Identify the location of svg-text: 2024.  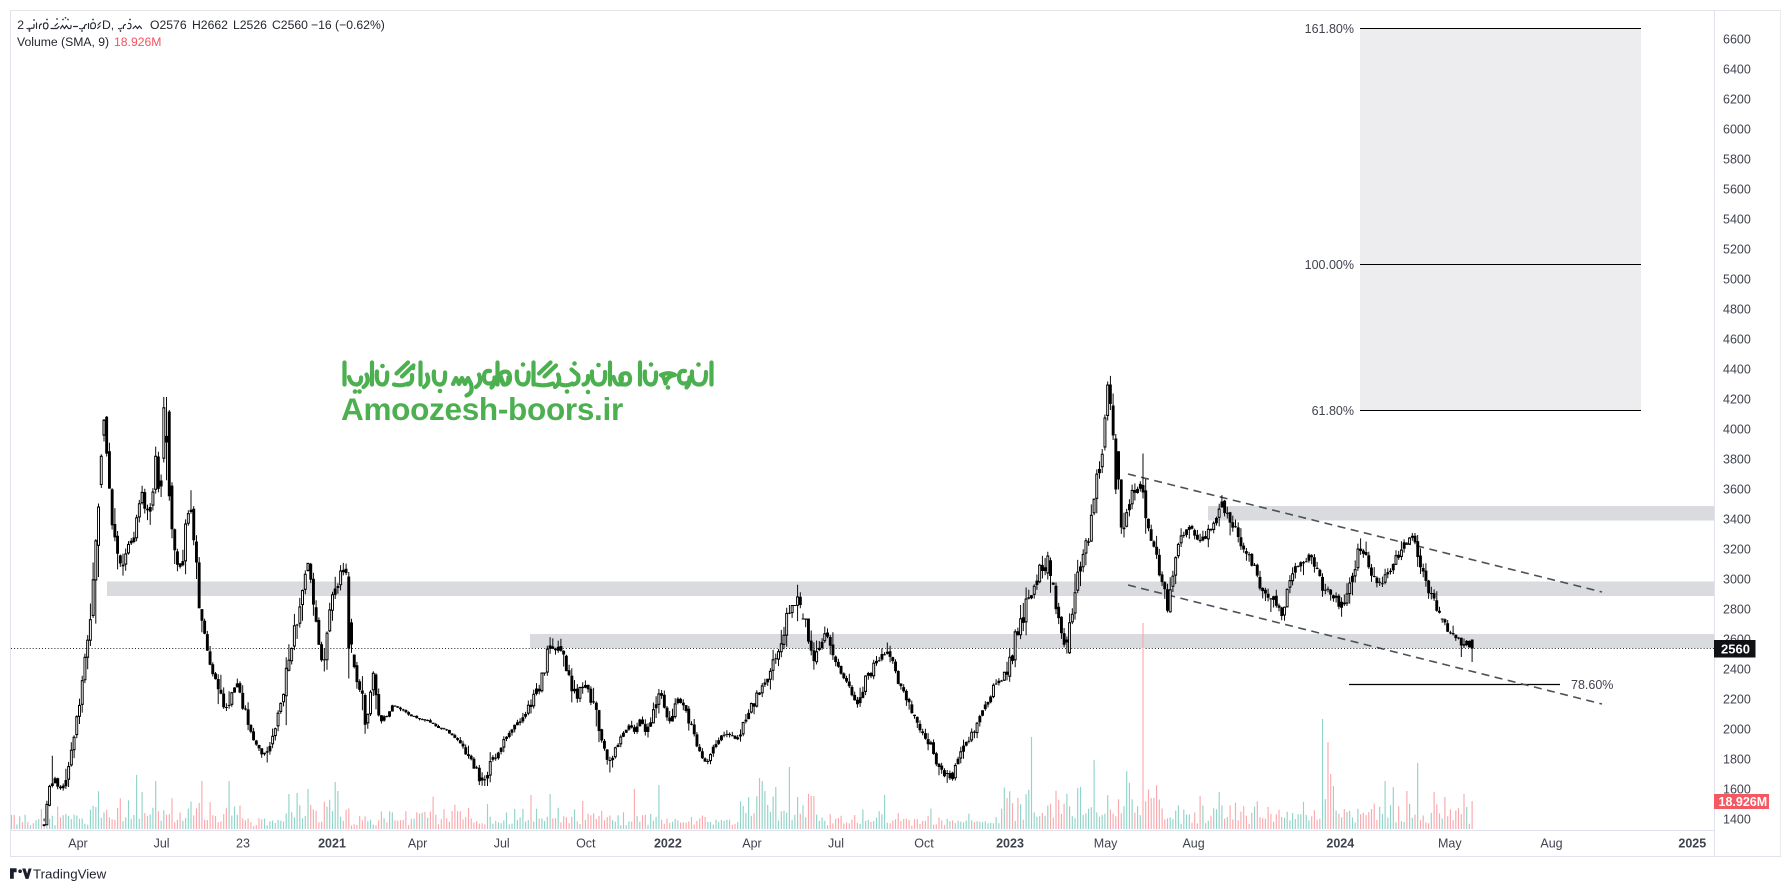
(1340, 844).